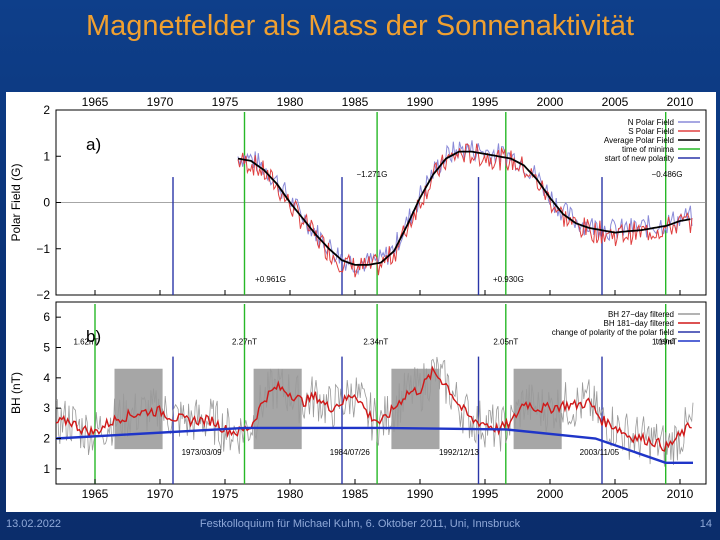 This screenshot has width=720, height=540. Describe the element at coordinates (550, 102) in the screenshot. I see `xtick-label-a-8: 2000` at that location.